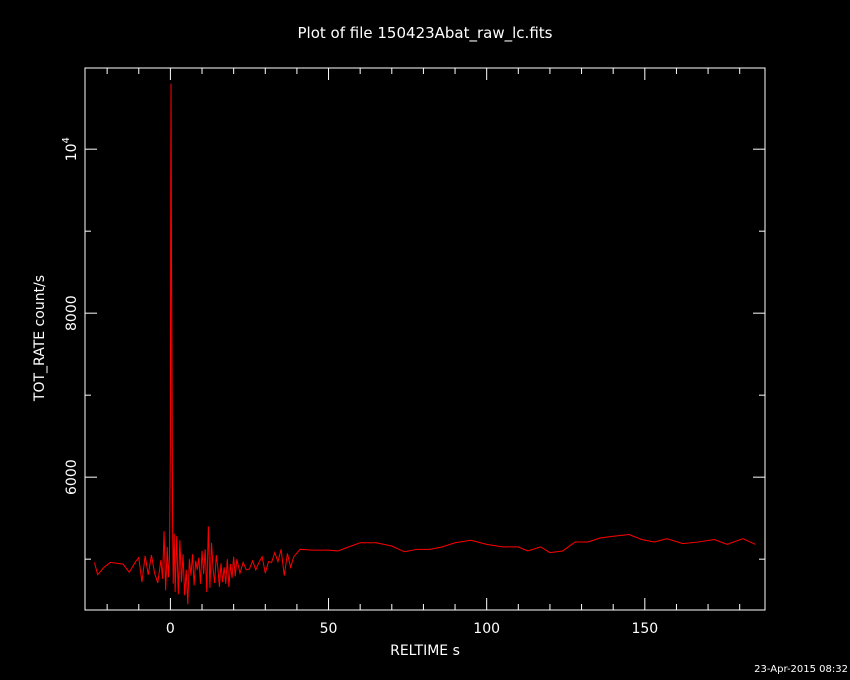 Image resolution: width=850 pixels, height=680 pixels. I want to click on x-tick-label: 50, so click(329, 629).